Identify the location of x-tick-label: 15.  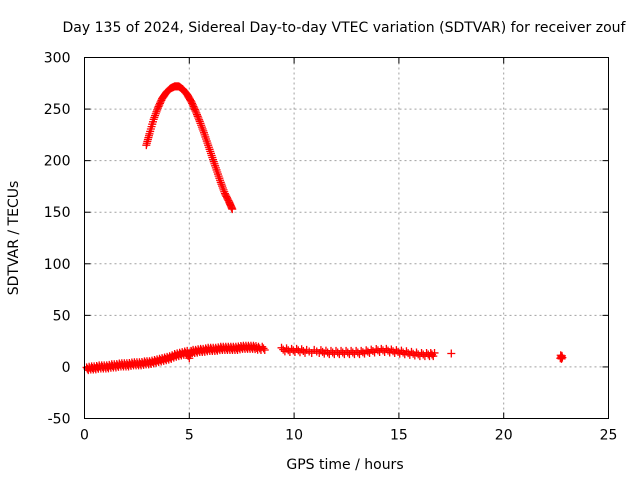
(399, 436).